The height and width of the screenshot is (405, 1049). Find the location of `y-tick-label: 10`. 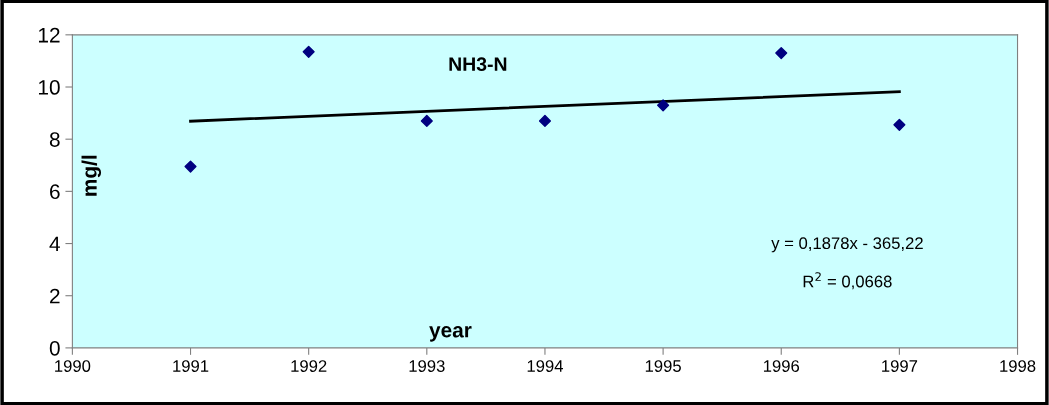

y-tick-label: 10 is located at coordinates (49, 87).